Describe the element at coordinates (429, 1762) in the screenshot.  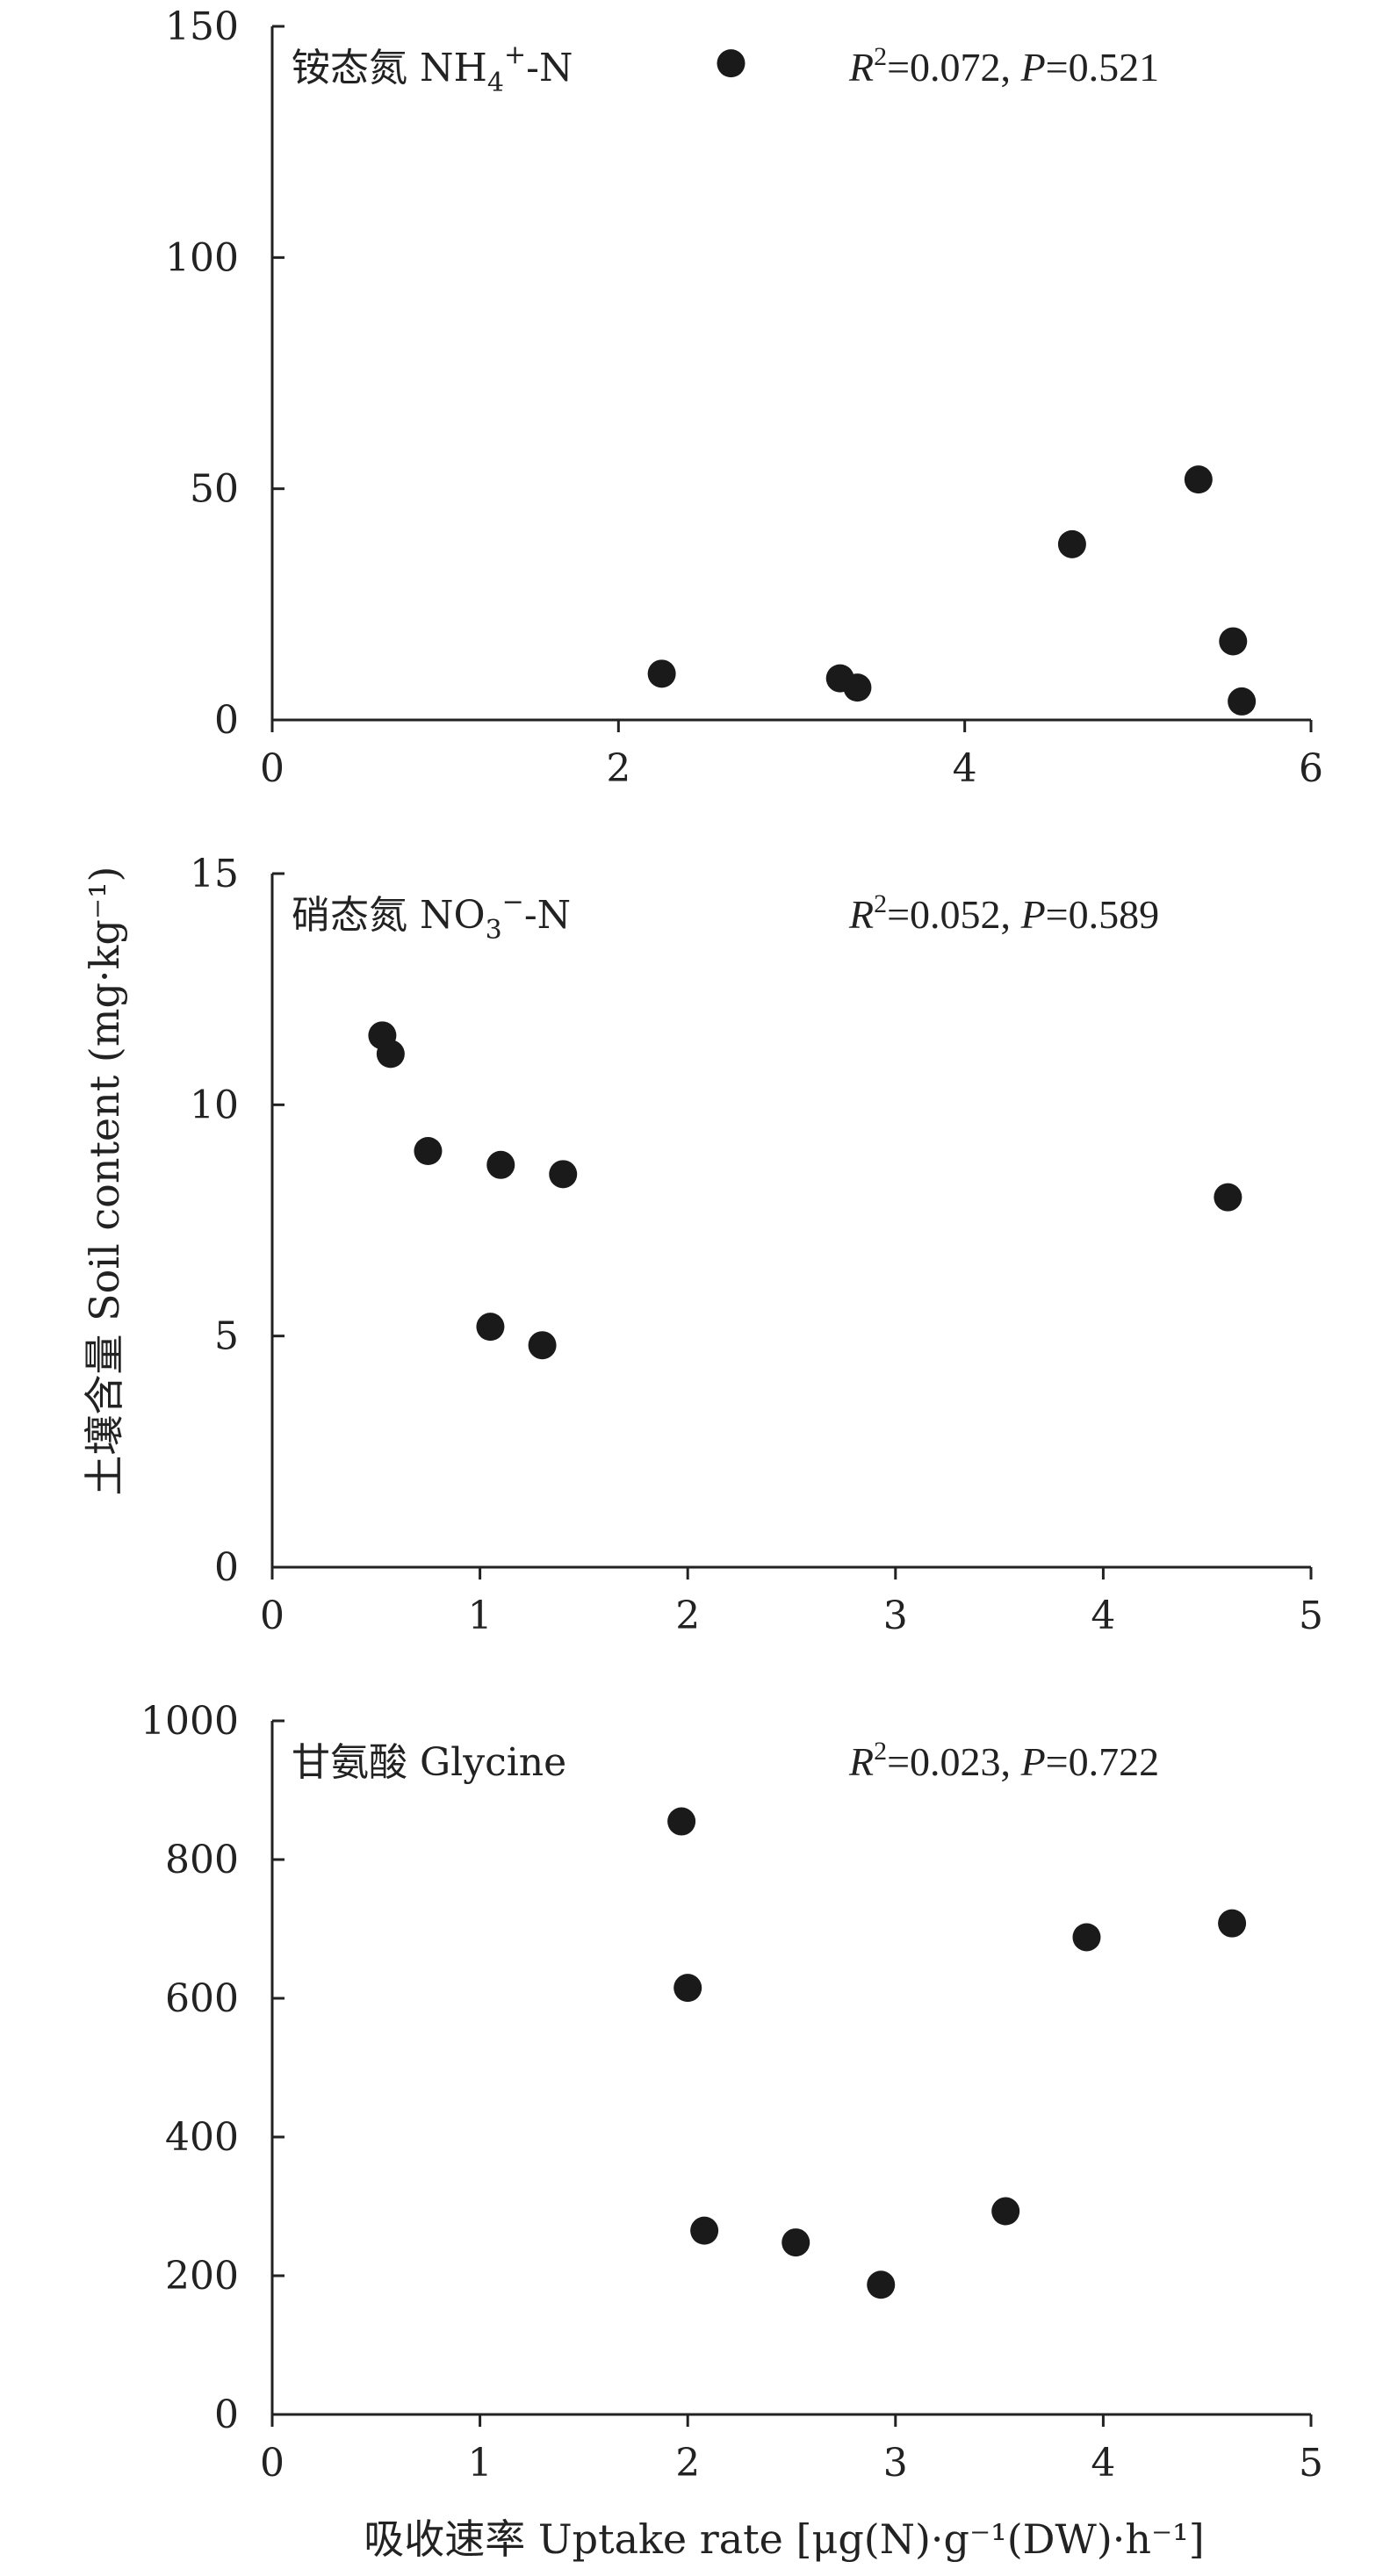
I see `panel-label: 甘氨酸 Glycine` at that location.